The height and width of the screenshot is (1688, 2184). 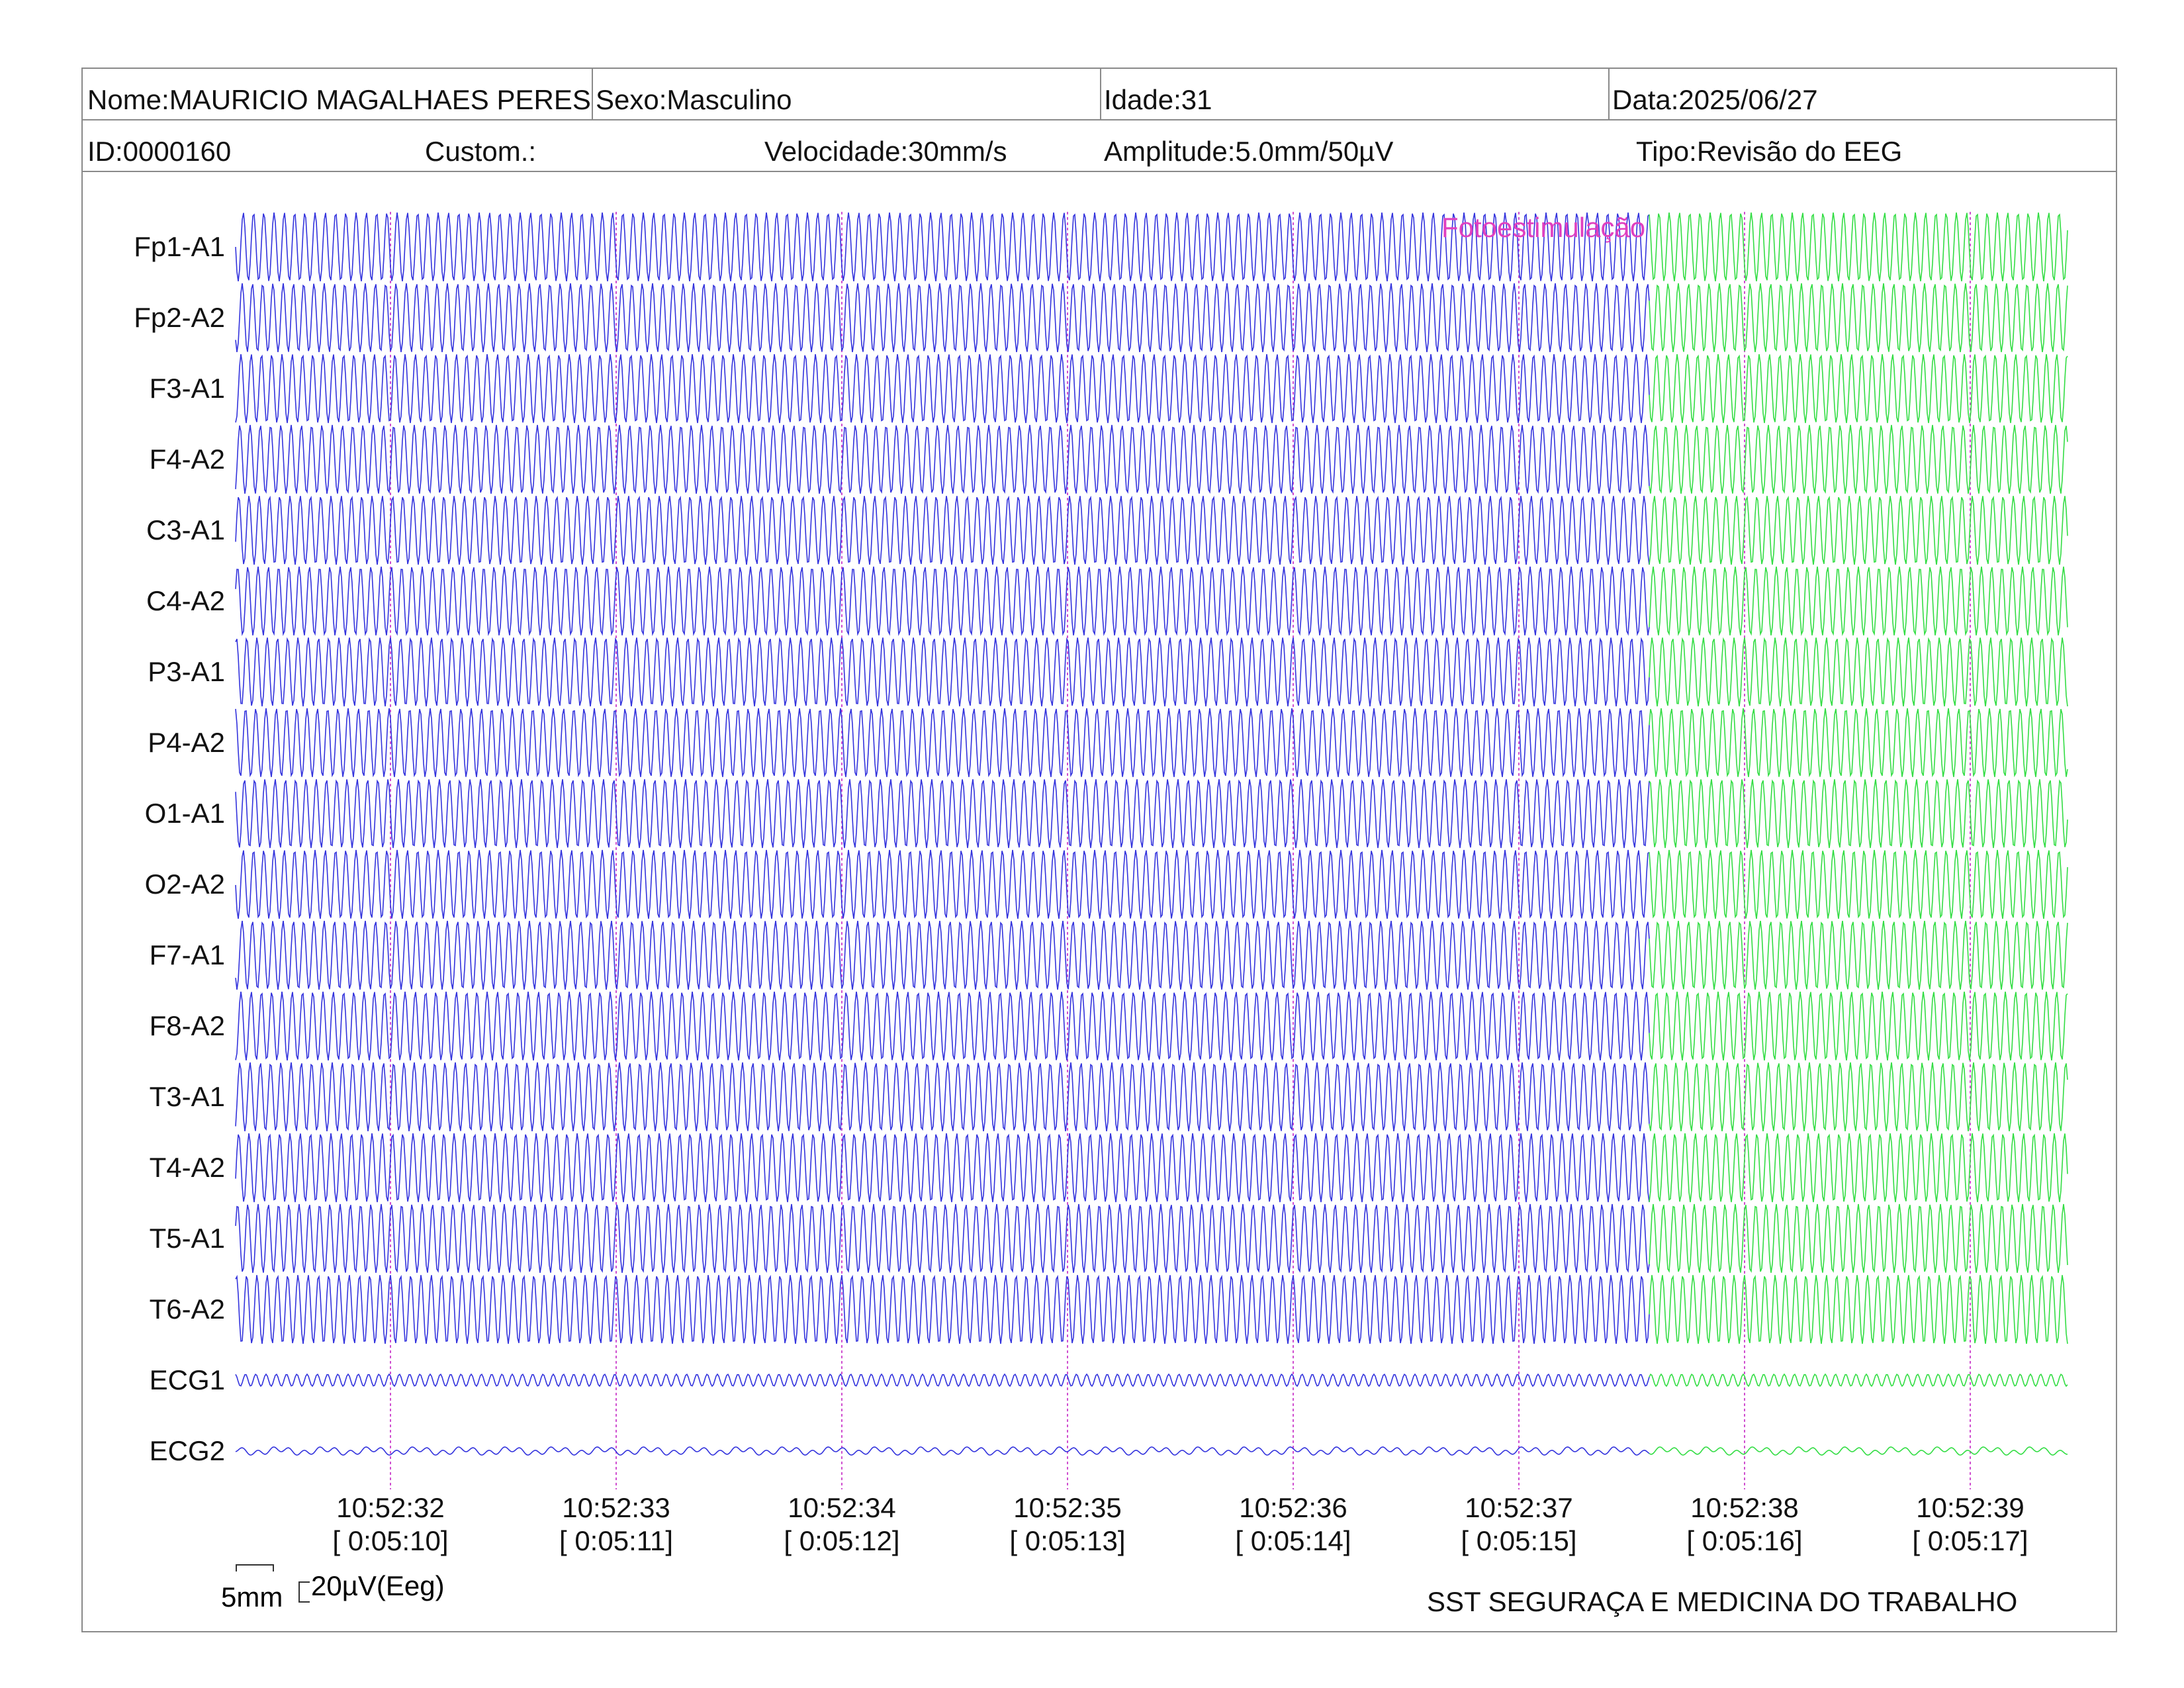 I want to click on channel-label: T6-A2, so click(x=187, y=1309).